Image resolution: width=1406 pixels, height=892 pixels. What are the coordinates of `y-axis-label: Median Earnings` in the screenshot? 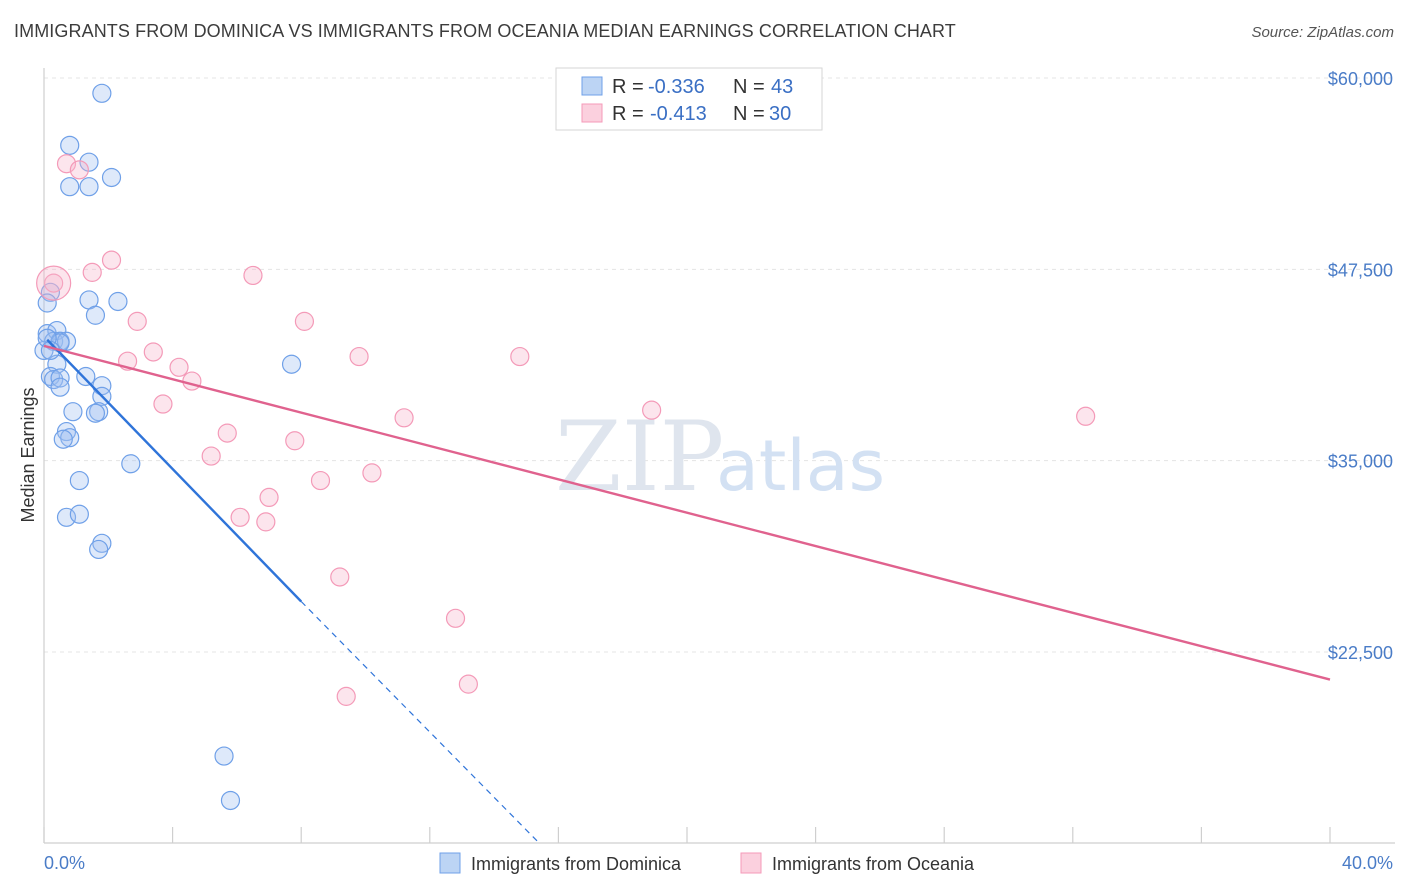 It's located at (28, 454).